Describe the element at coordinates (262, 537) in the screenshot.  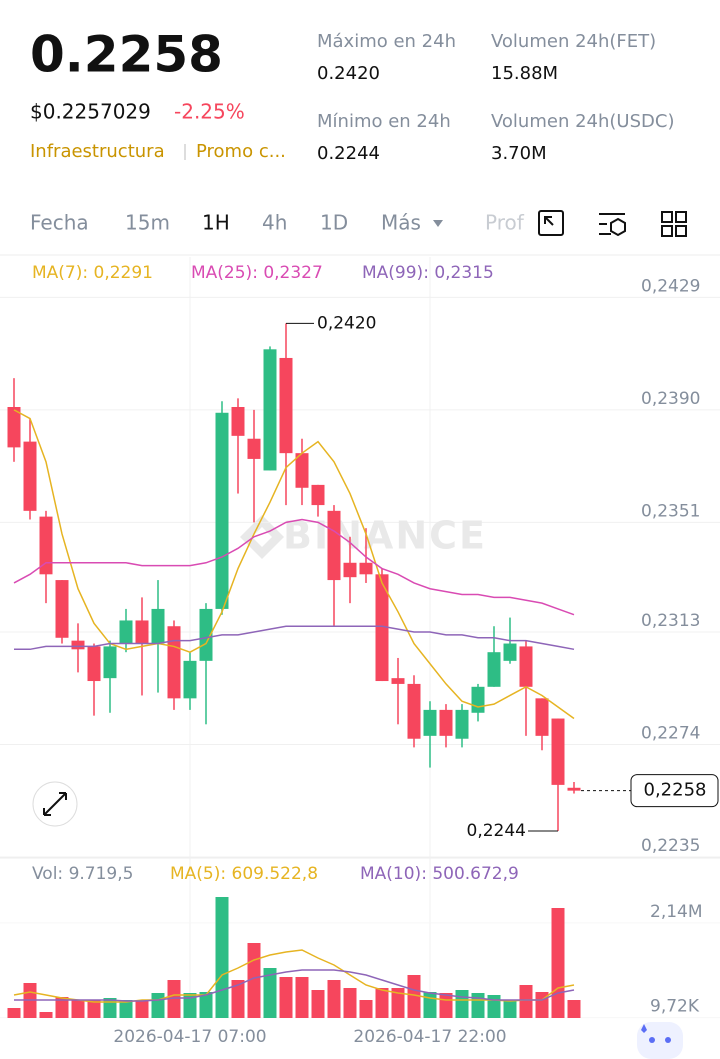
I see `watermark-logo` at that location.